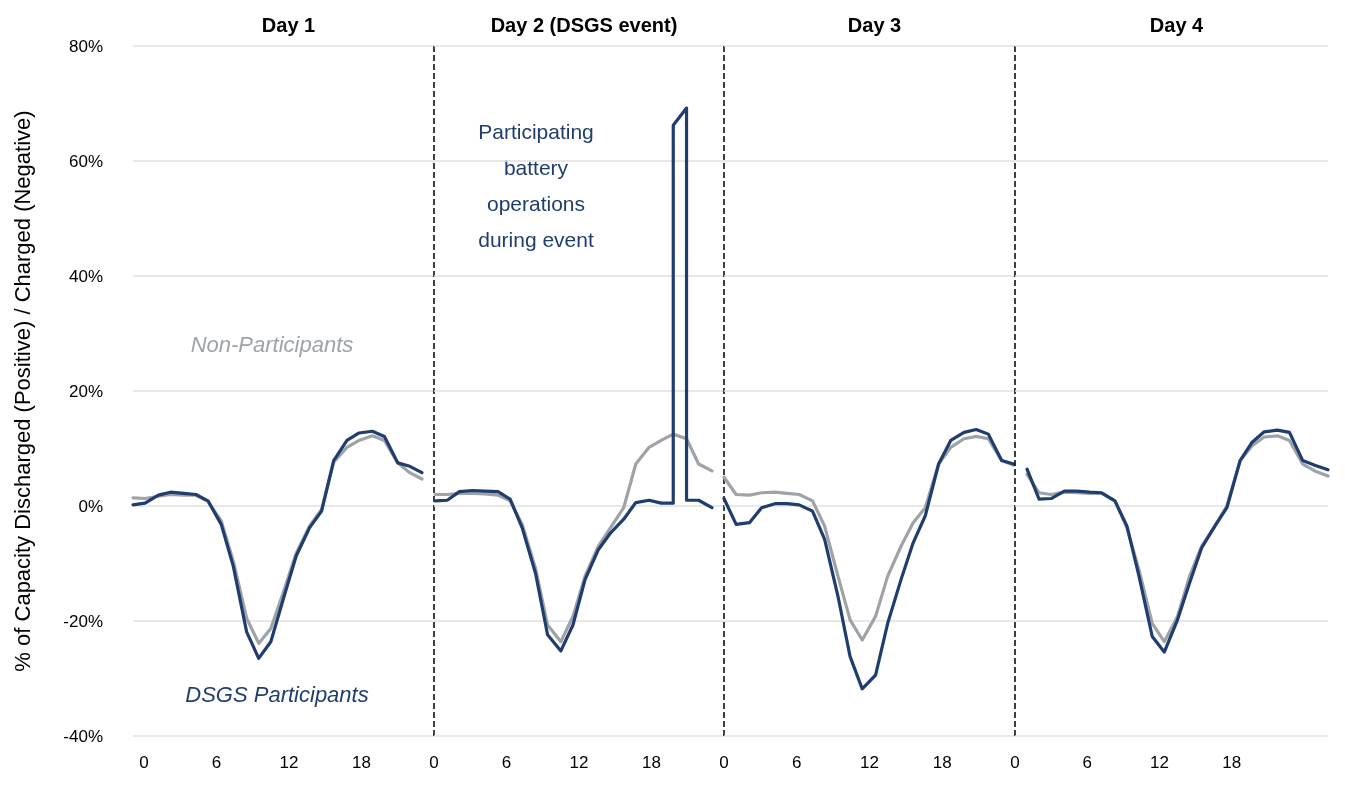 The image size is (1345, 789). I want to click on chart-title: Day 1, so click(288, 25).